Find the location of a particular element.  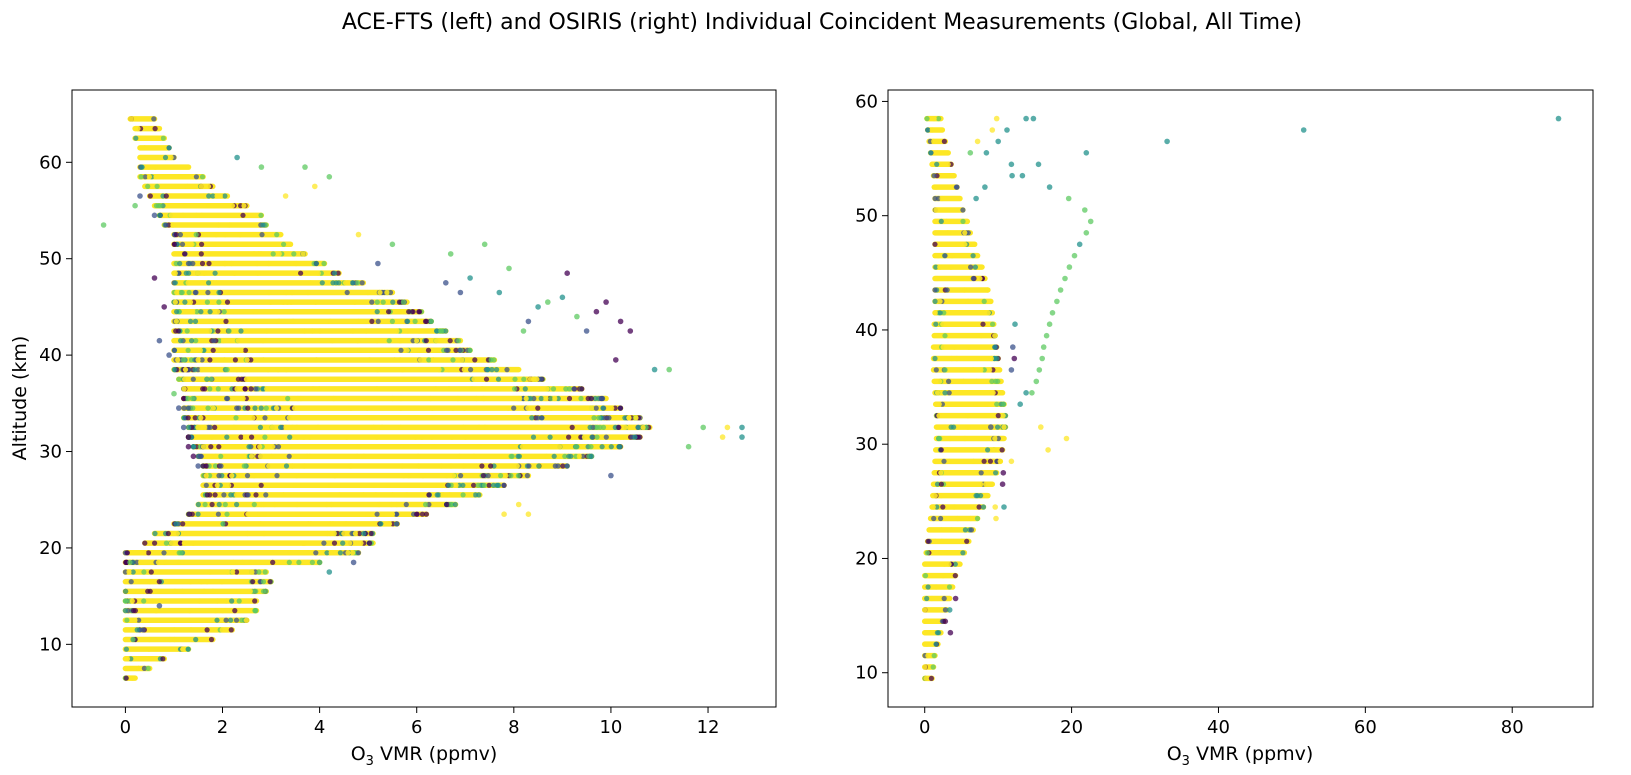

osiris-y-axis: 10 20 30 40 50 60 is located at coordinates (871, 387).